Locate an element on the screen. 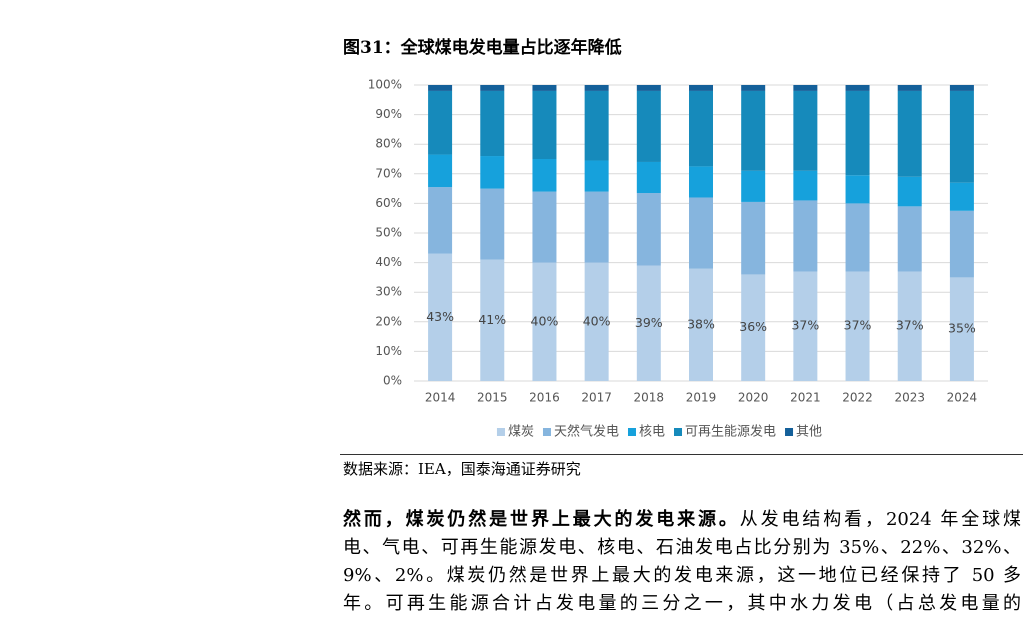  y-tick-label: 70% is located at coordinates (388, 173).